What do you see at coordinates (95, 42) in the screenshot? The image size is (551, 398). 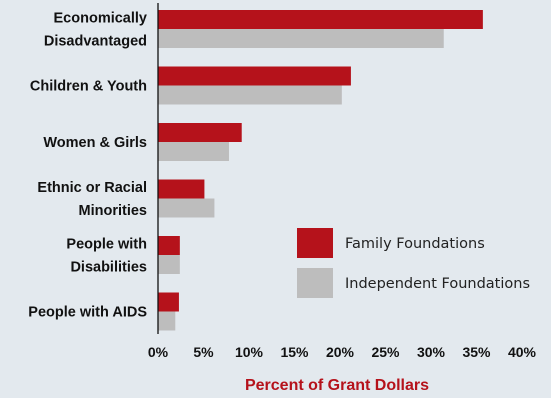 I see `category-label-0-line-1: Disadvantaged` at bounding box center [95, 42].